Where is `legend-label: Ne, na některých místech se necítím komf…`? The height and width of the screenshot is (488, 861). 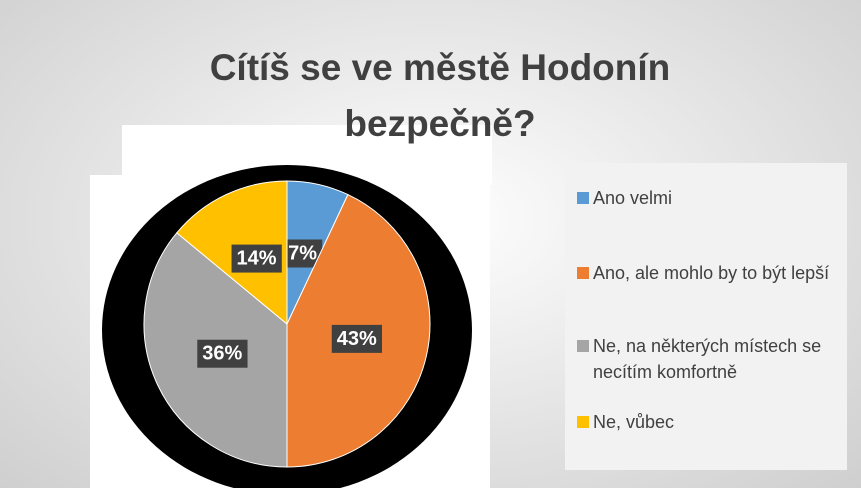 legend-label: Ne, na některých místech se necítím komf… is located at coordinates (707, 359).